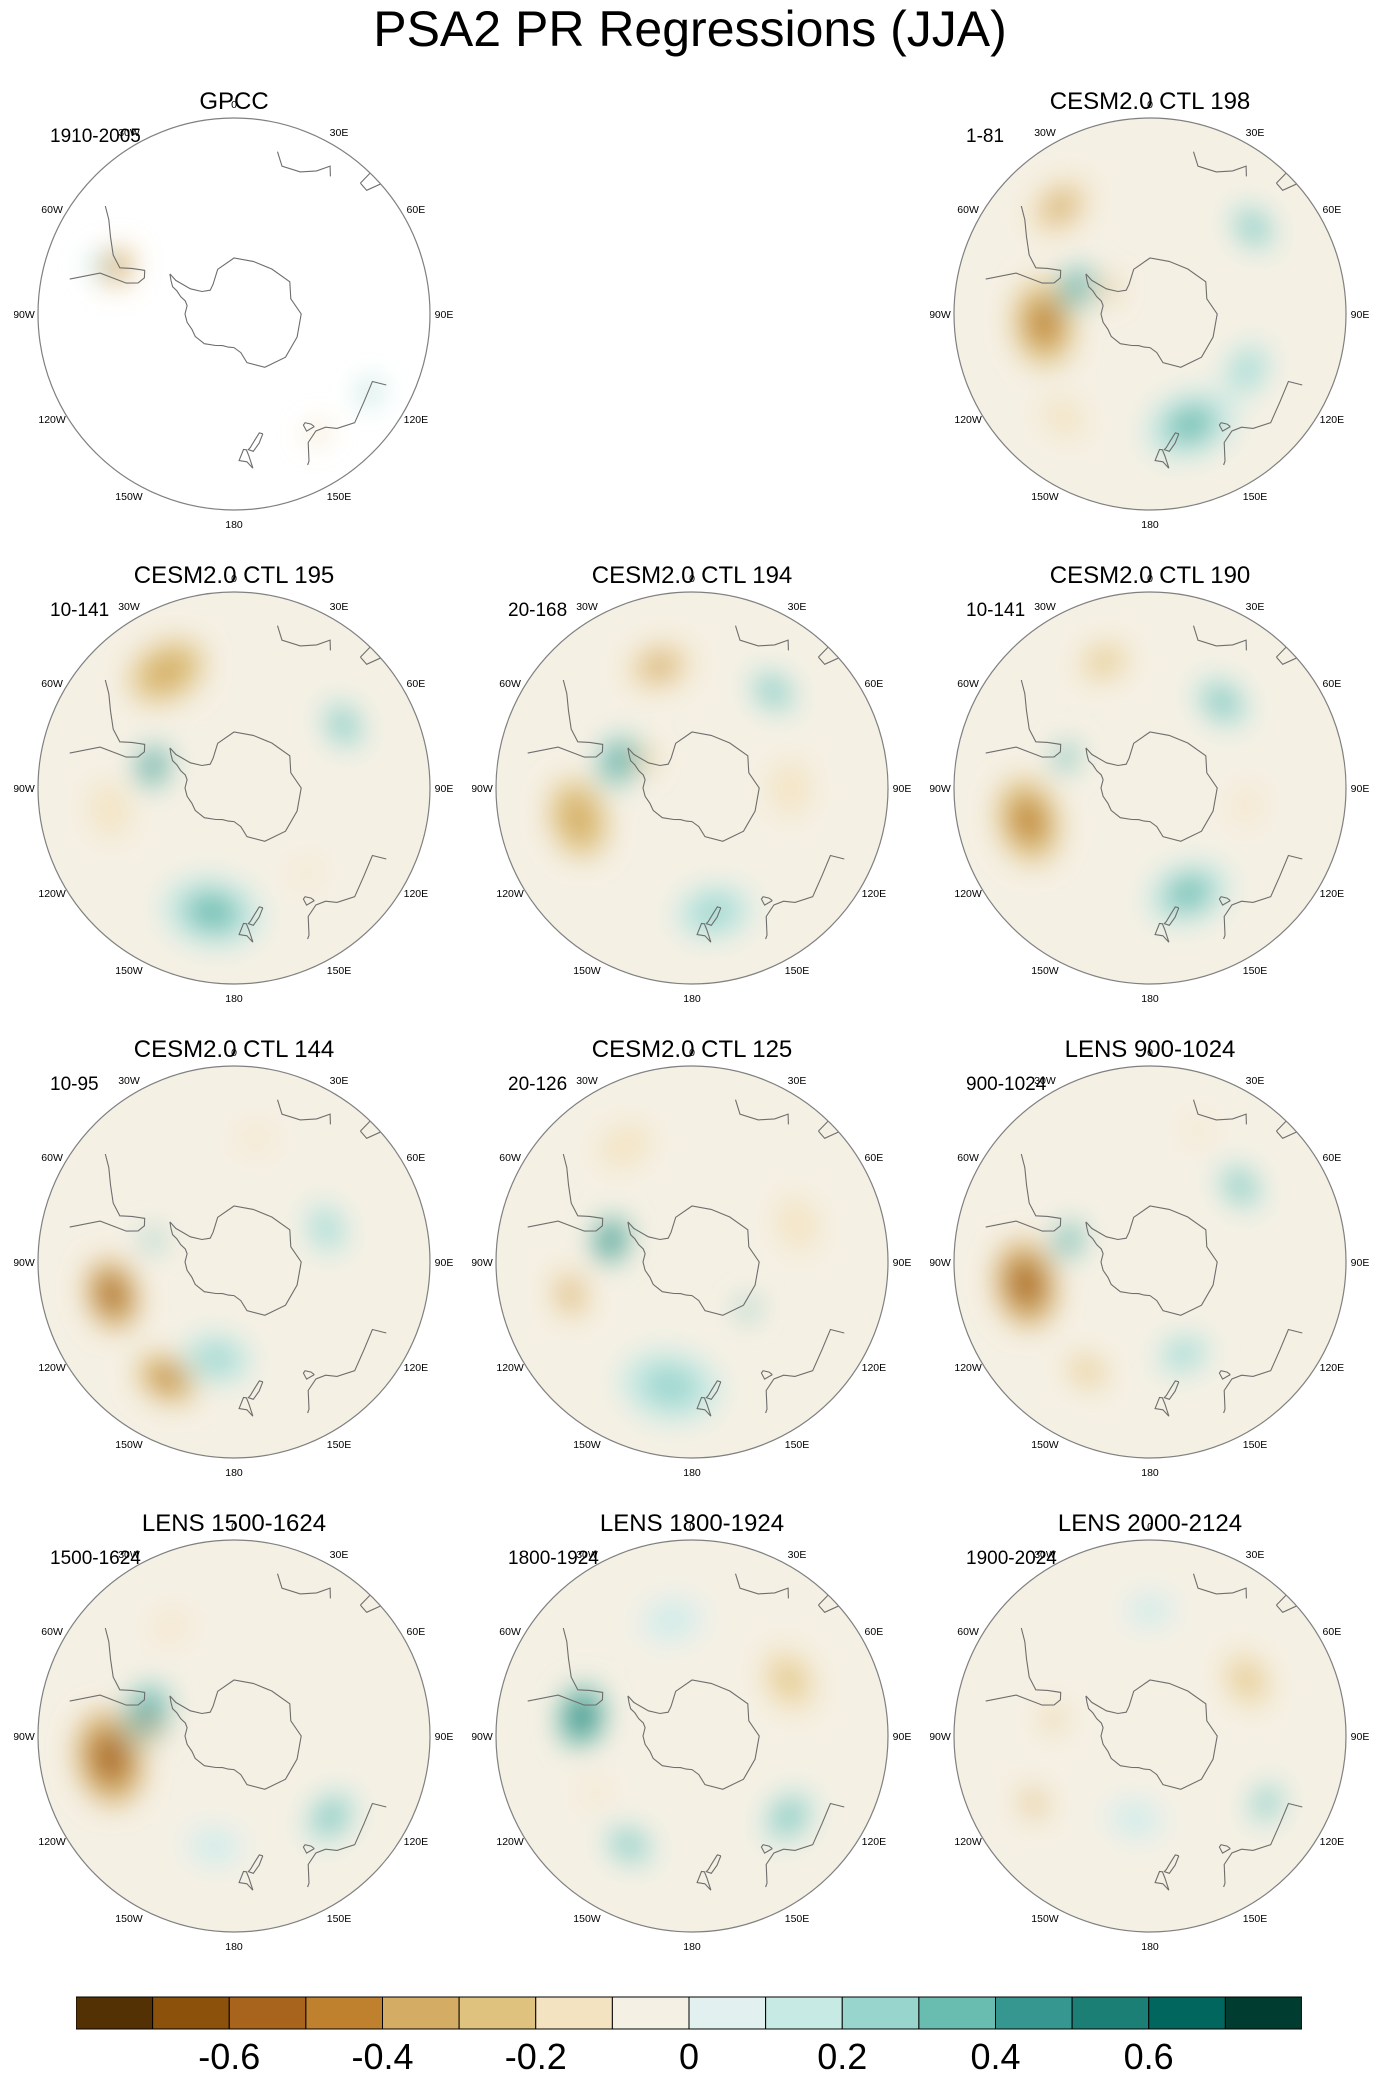  Describe the element at coordinates (1011, 1558) in the screenshot. I see `panel-period: 1900-2024` at that location.